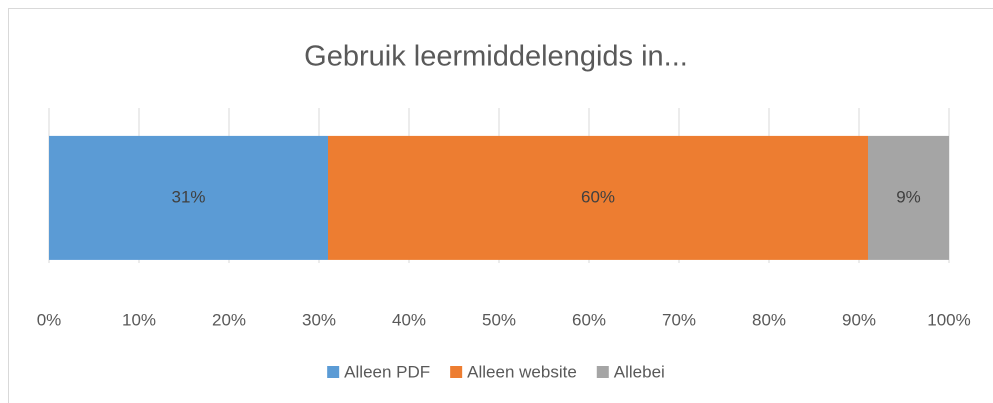 Image resolution: width=993 pixels, height=403 pixels. I want to click on data-label: 9%, so click(908, 196).